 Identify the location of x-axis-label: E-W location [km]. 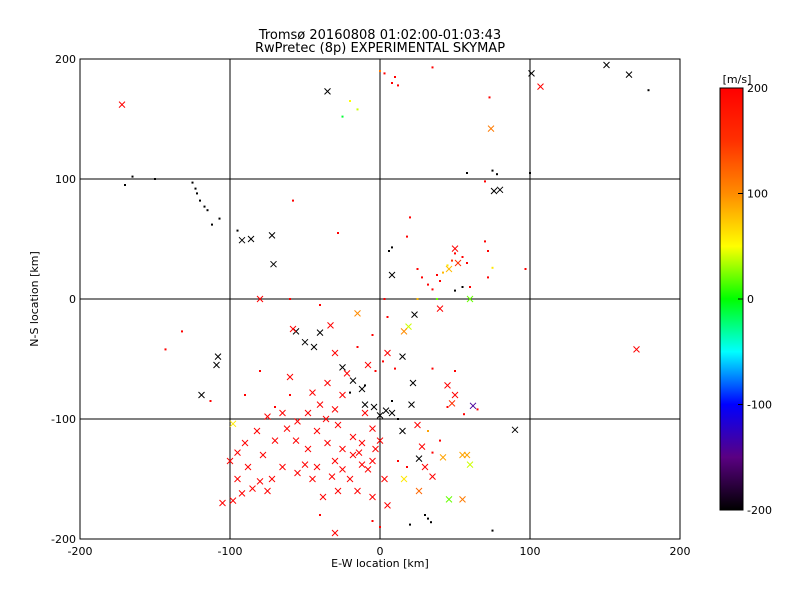
(380, 563).